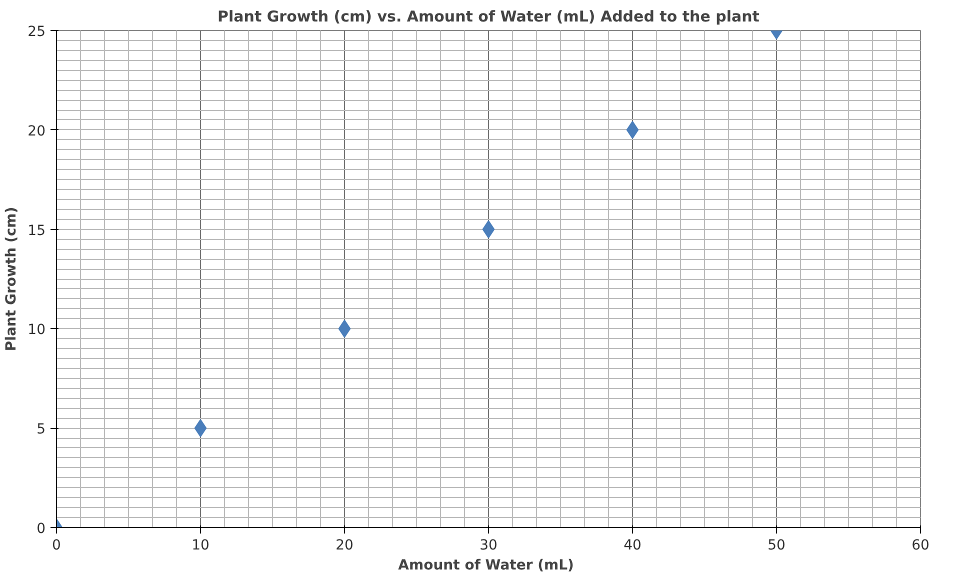 This screenshot has height=580, width=954. What do you see at coordinates (489, 17) in the screenshot?
I see `chart-title: Plant Growth (cm) vs. Amount of Water (mL) Added to the plant` at bounding box center [489, 17].